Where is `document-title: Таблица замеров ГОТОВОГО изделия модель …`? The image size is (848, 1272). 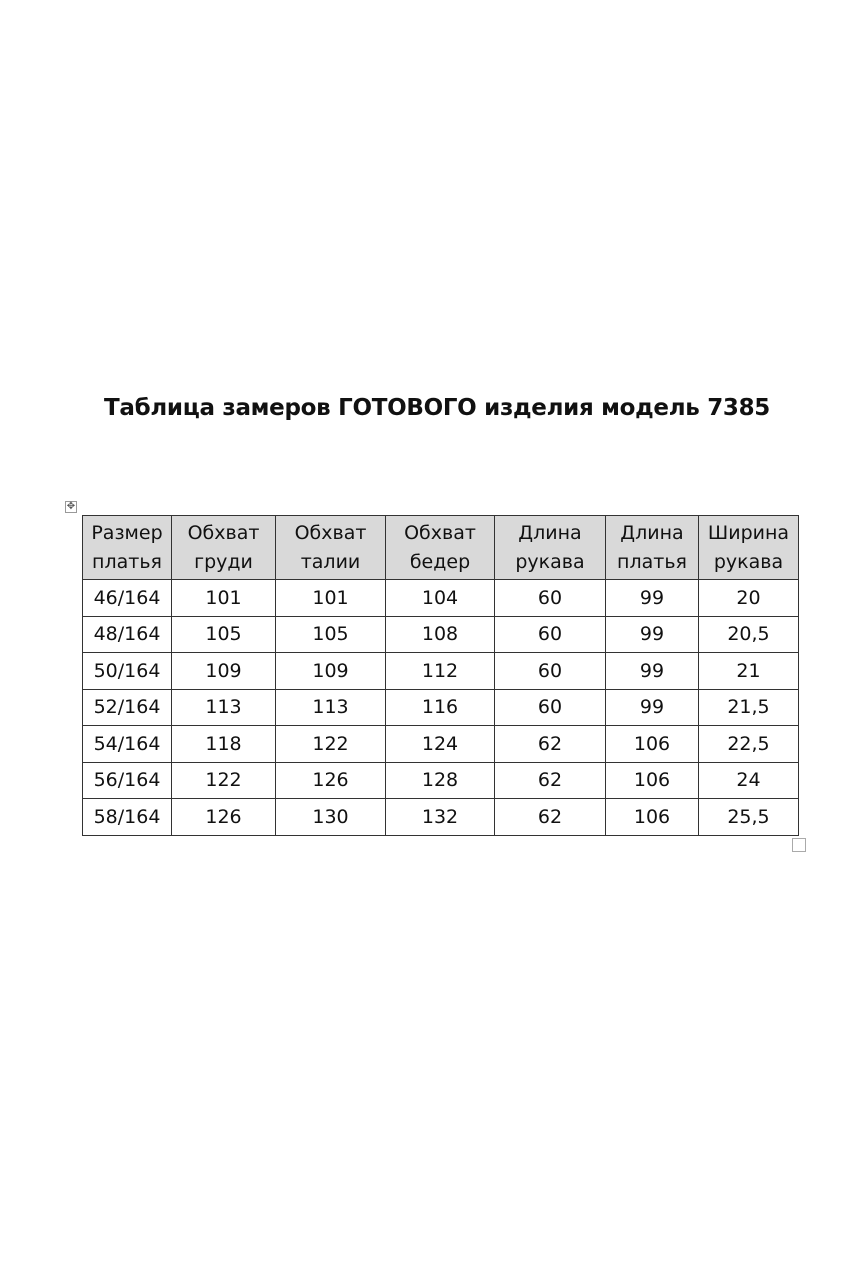
document-title: Таблица замеров ГОТОВОГО изделия модель … is located at coordinates (437, 408).